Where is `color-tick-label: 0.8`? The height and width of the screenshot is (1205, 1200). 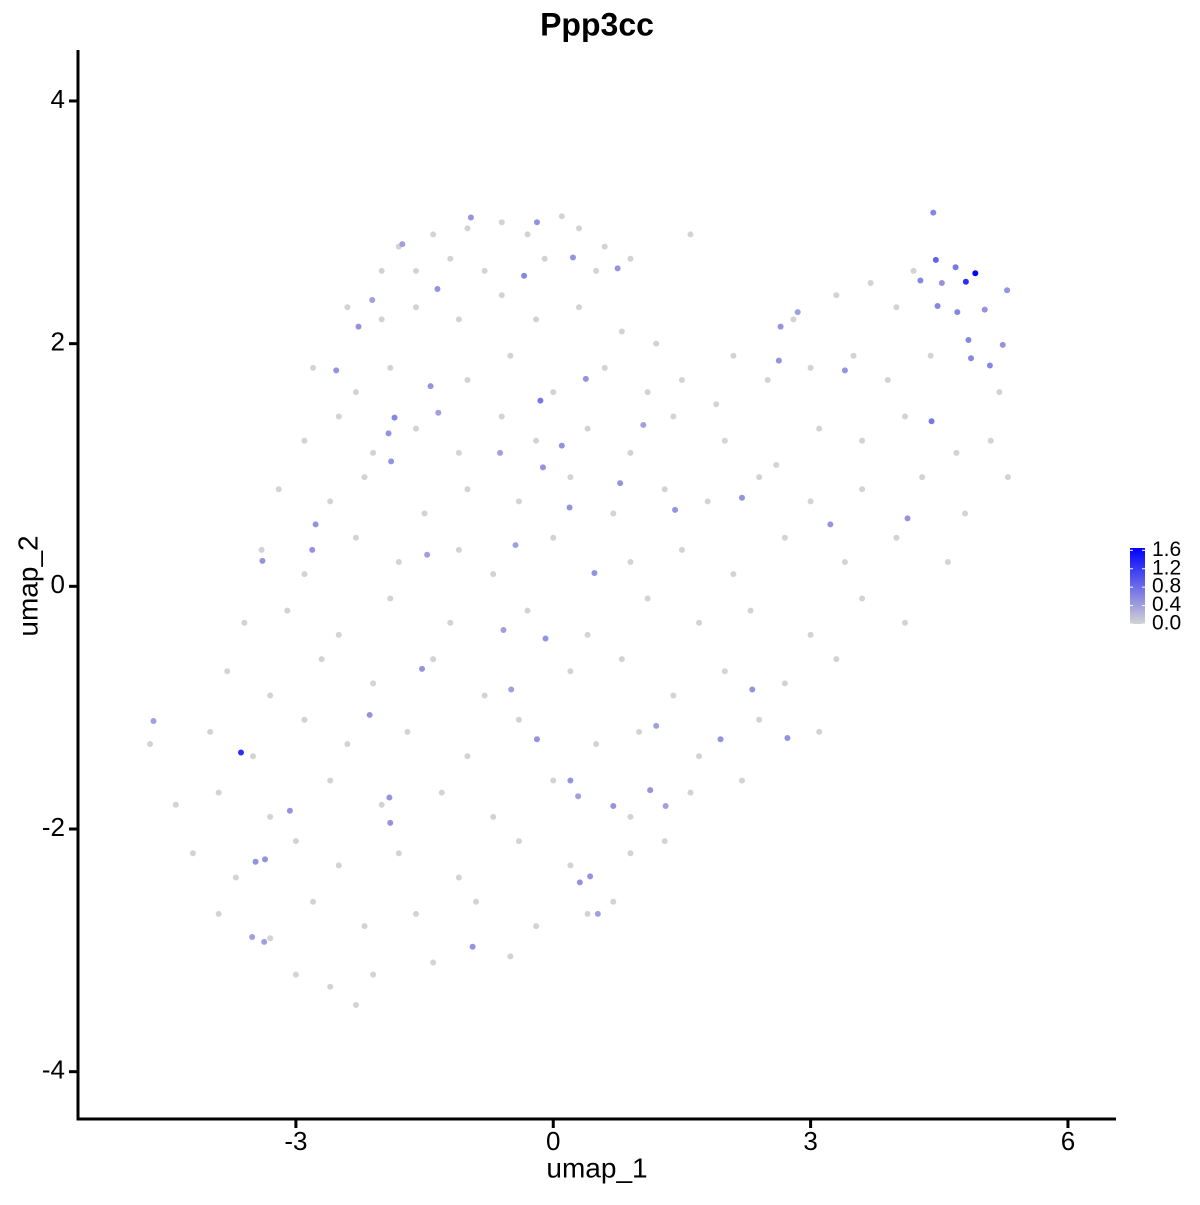
color-tick-label: 0.8 is located at coordinates (1166, 586).